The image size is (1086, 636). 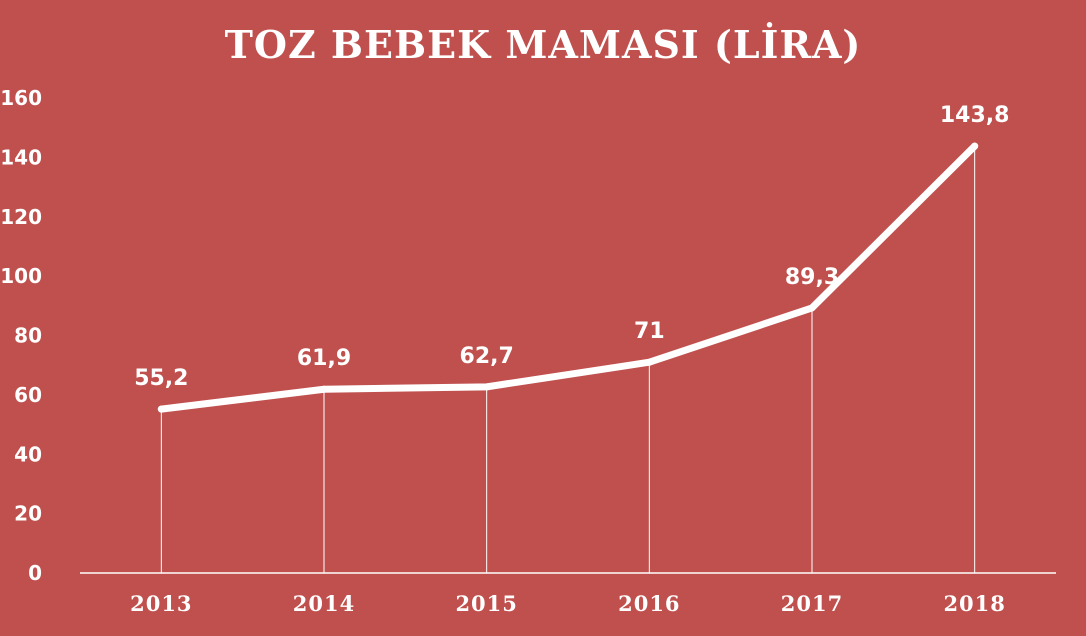 I want to click on data-label: 71, so click(x=649, y=331).